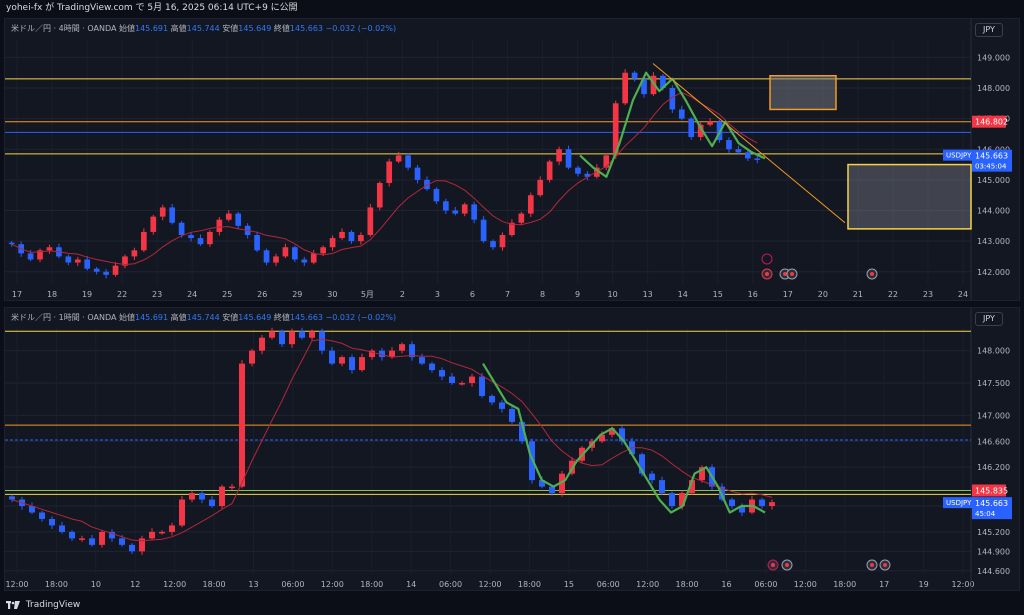 This screenshot has width=1024, height=615. Describe the element at coordinates (993, 383) in the screenshot. I see `y-tick-label: 147.500` at that location.